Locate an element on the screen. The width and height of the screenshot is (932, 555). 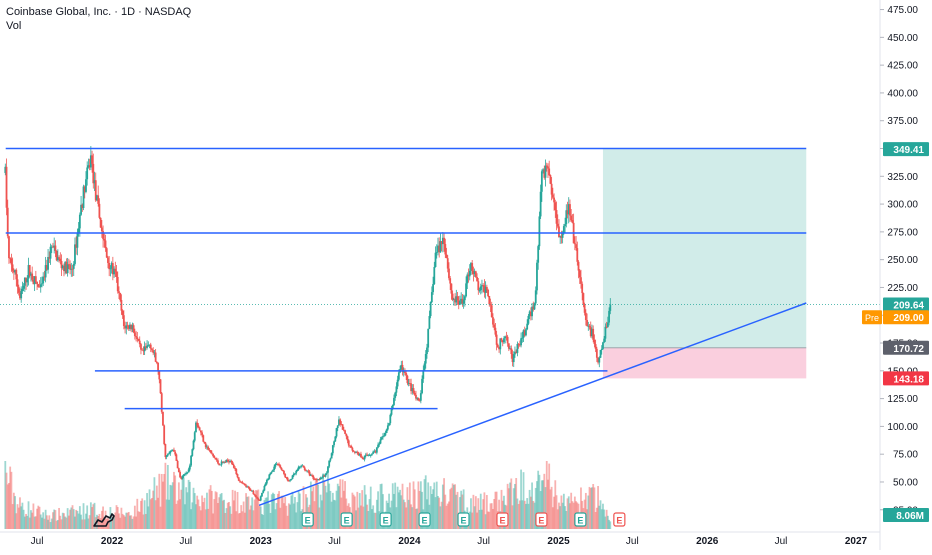
price-tick-label-4: 375.00 is located at coordinates (902, 121).